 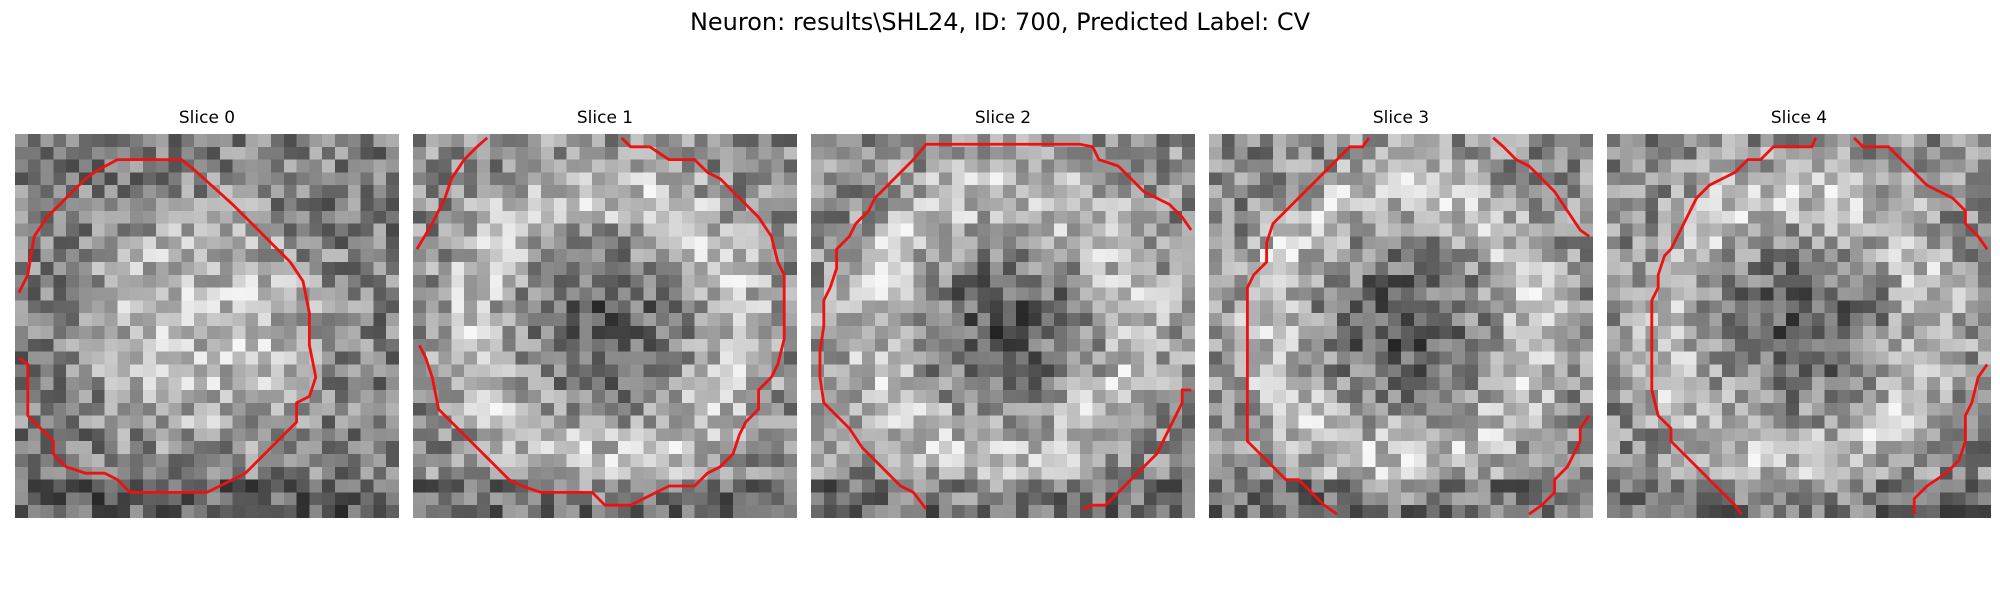 What do you see at coordinates (452, 193) in the screenshot?
I see `contour-line-1a` at bounding box center [452, 193].